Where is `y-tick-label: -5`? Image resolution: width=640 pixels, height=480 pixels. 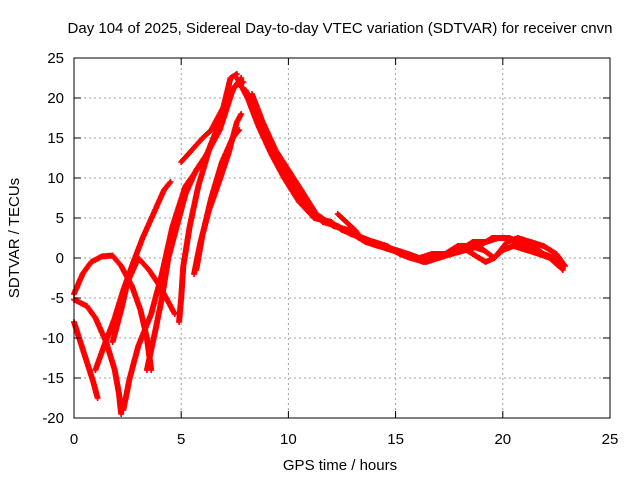 y-tick-label: -5 is located at coordinates (57, 298).